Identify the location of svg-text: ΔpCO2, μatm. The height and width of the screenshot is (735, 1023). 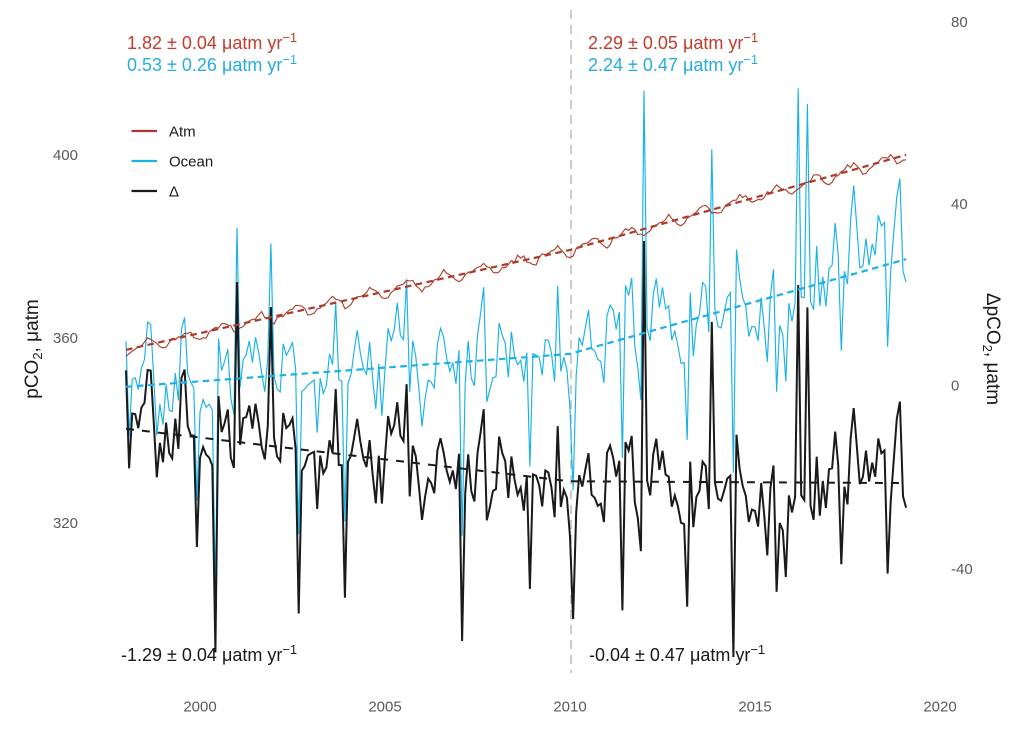
(991, 349).